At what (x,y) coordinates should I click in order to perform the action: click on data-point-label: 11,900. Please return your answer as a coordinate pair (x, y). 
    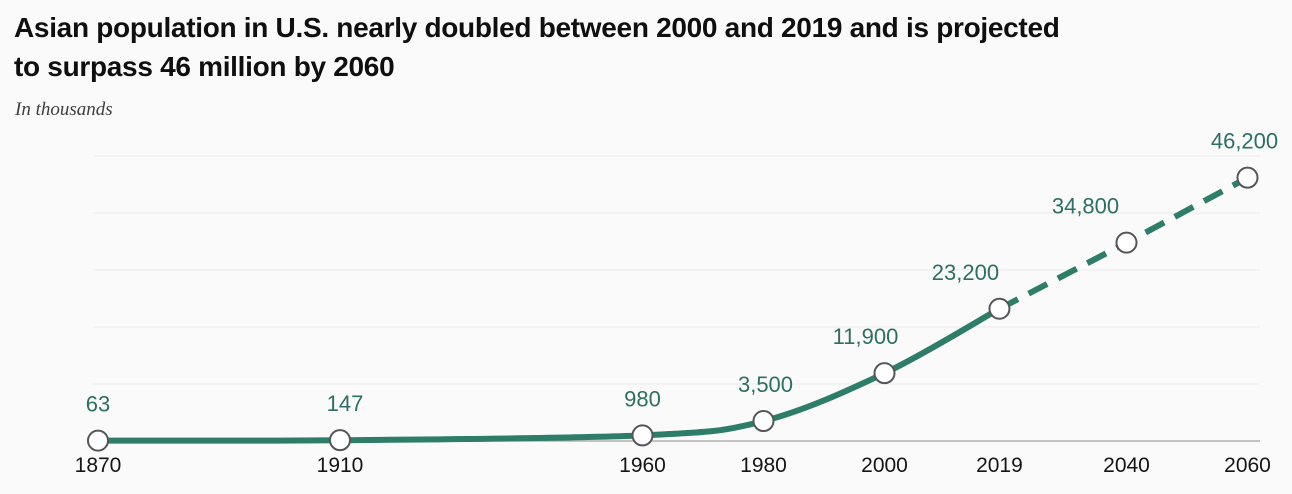
    Looking at the image, I should click on (866, 336).